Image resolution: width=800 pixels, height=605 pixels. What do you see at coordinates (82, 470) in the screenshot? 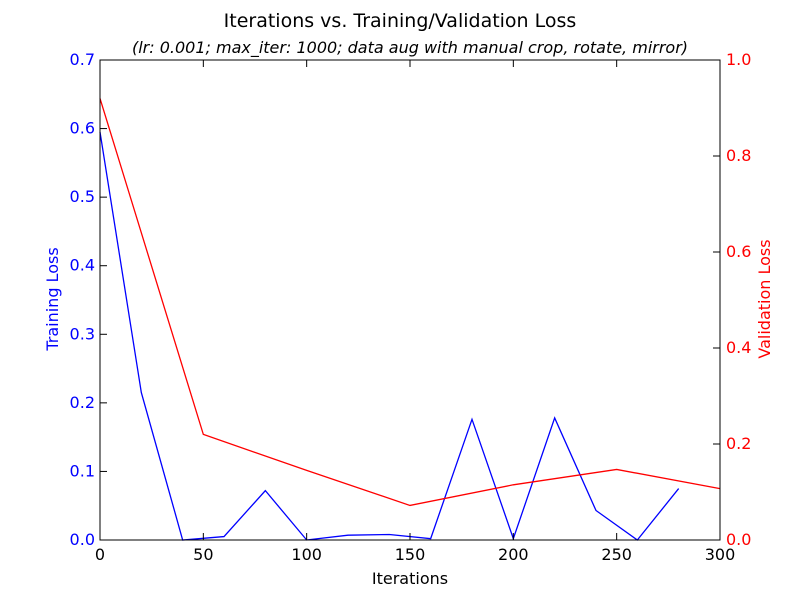
I see `y-left-tick-label: 0.1` at bounding box center [82, 470].